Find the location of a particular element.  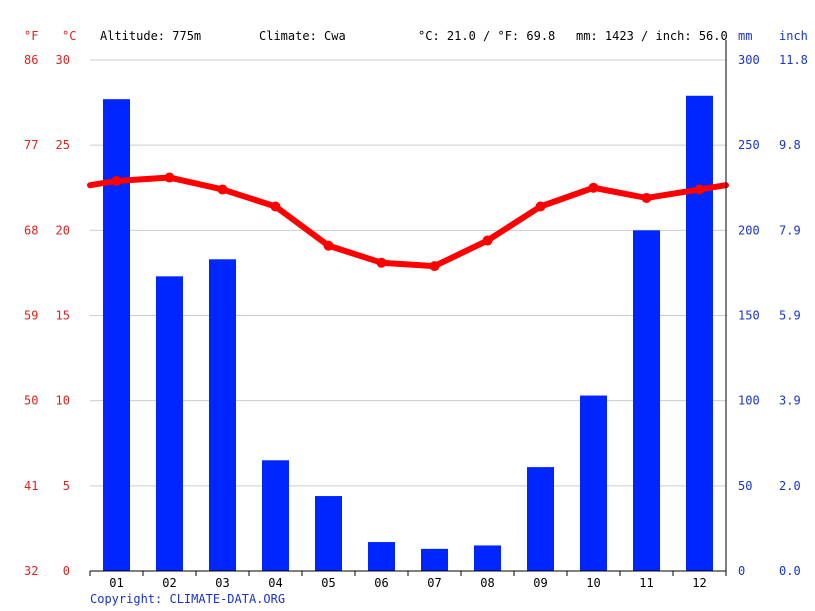

celsius-tick-label: 5 is located at coordinates (66, 486).